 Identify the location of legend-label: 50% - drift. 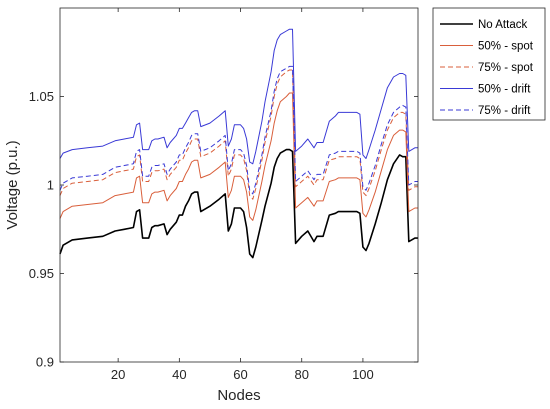
(504, 90).